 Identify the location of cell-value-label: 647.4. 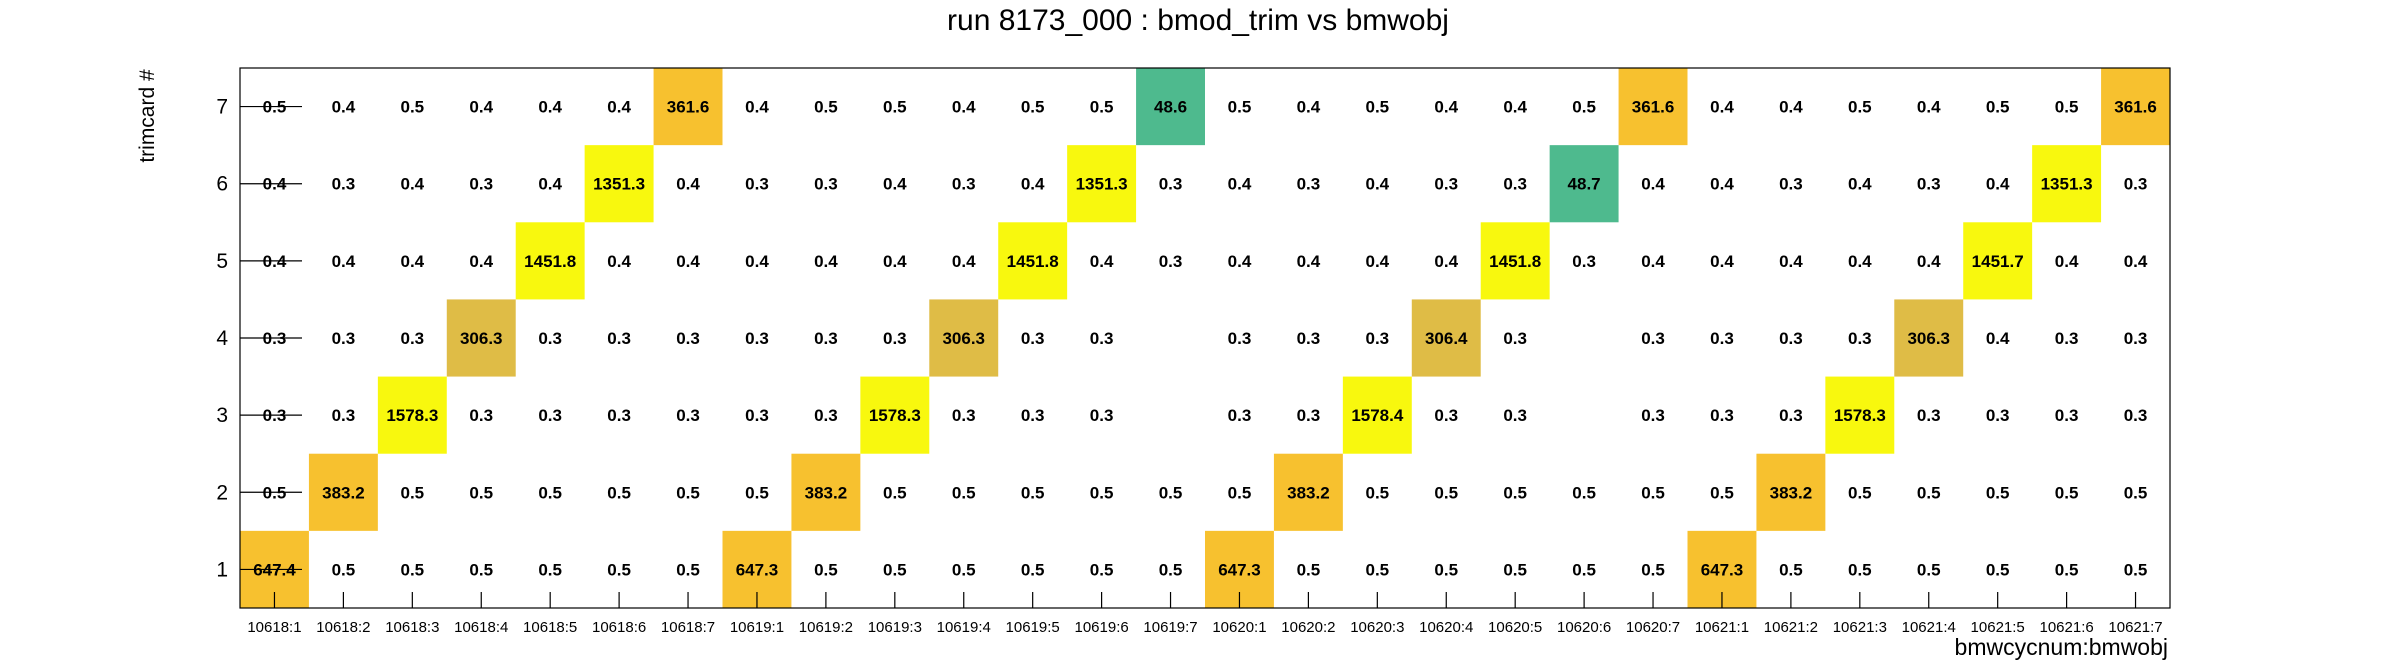
(274, 569).